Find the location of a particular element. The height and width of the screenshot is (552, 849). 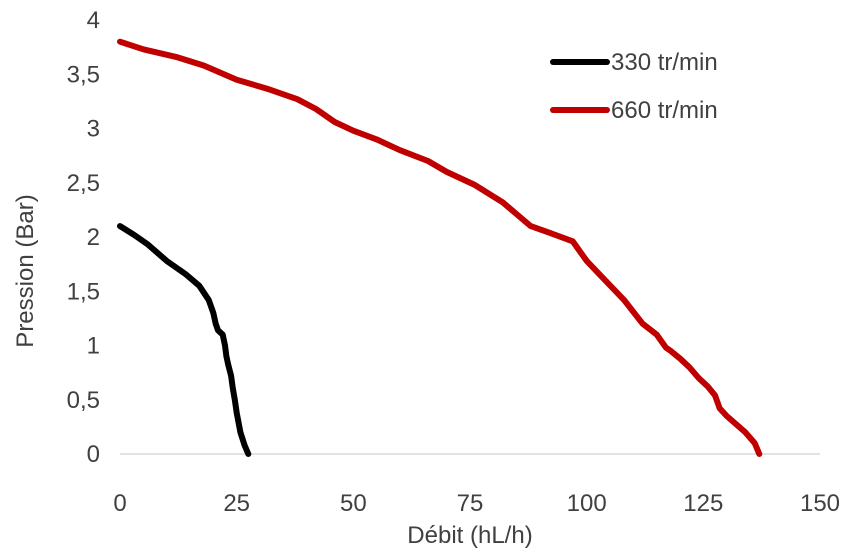

y-tick-label: 2 is located at coordinates (93, 237).